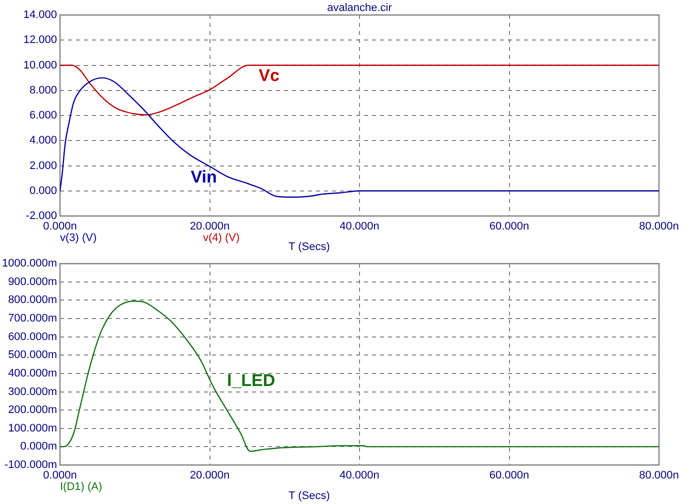 The height and width of the screenshot is (504, 685). What do you see at coordinates (32, 282) in the screenshot?
I see `y-tick-label: 900.000m` at bounding box center [32, 282].